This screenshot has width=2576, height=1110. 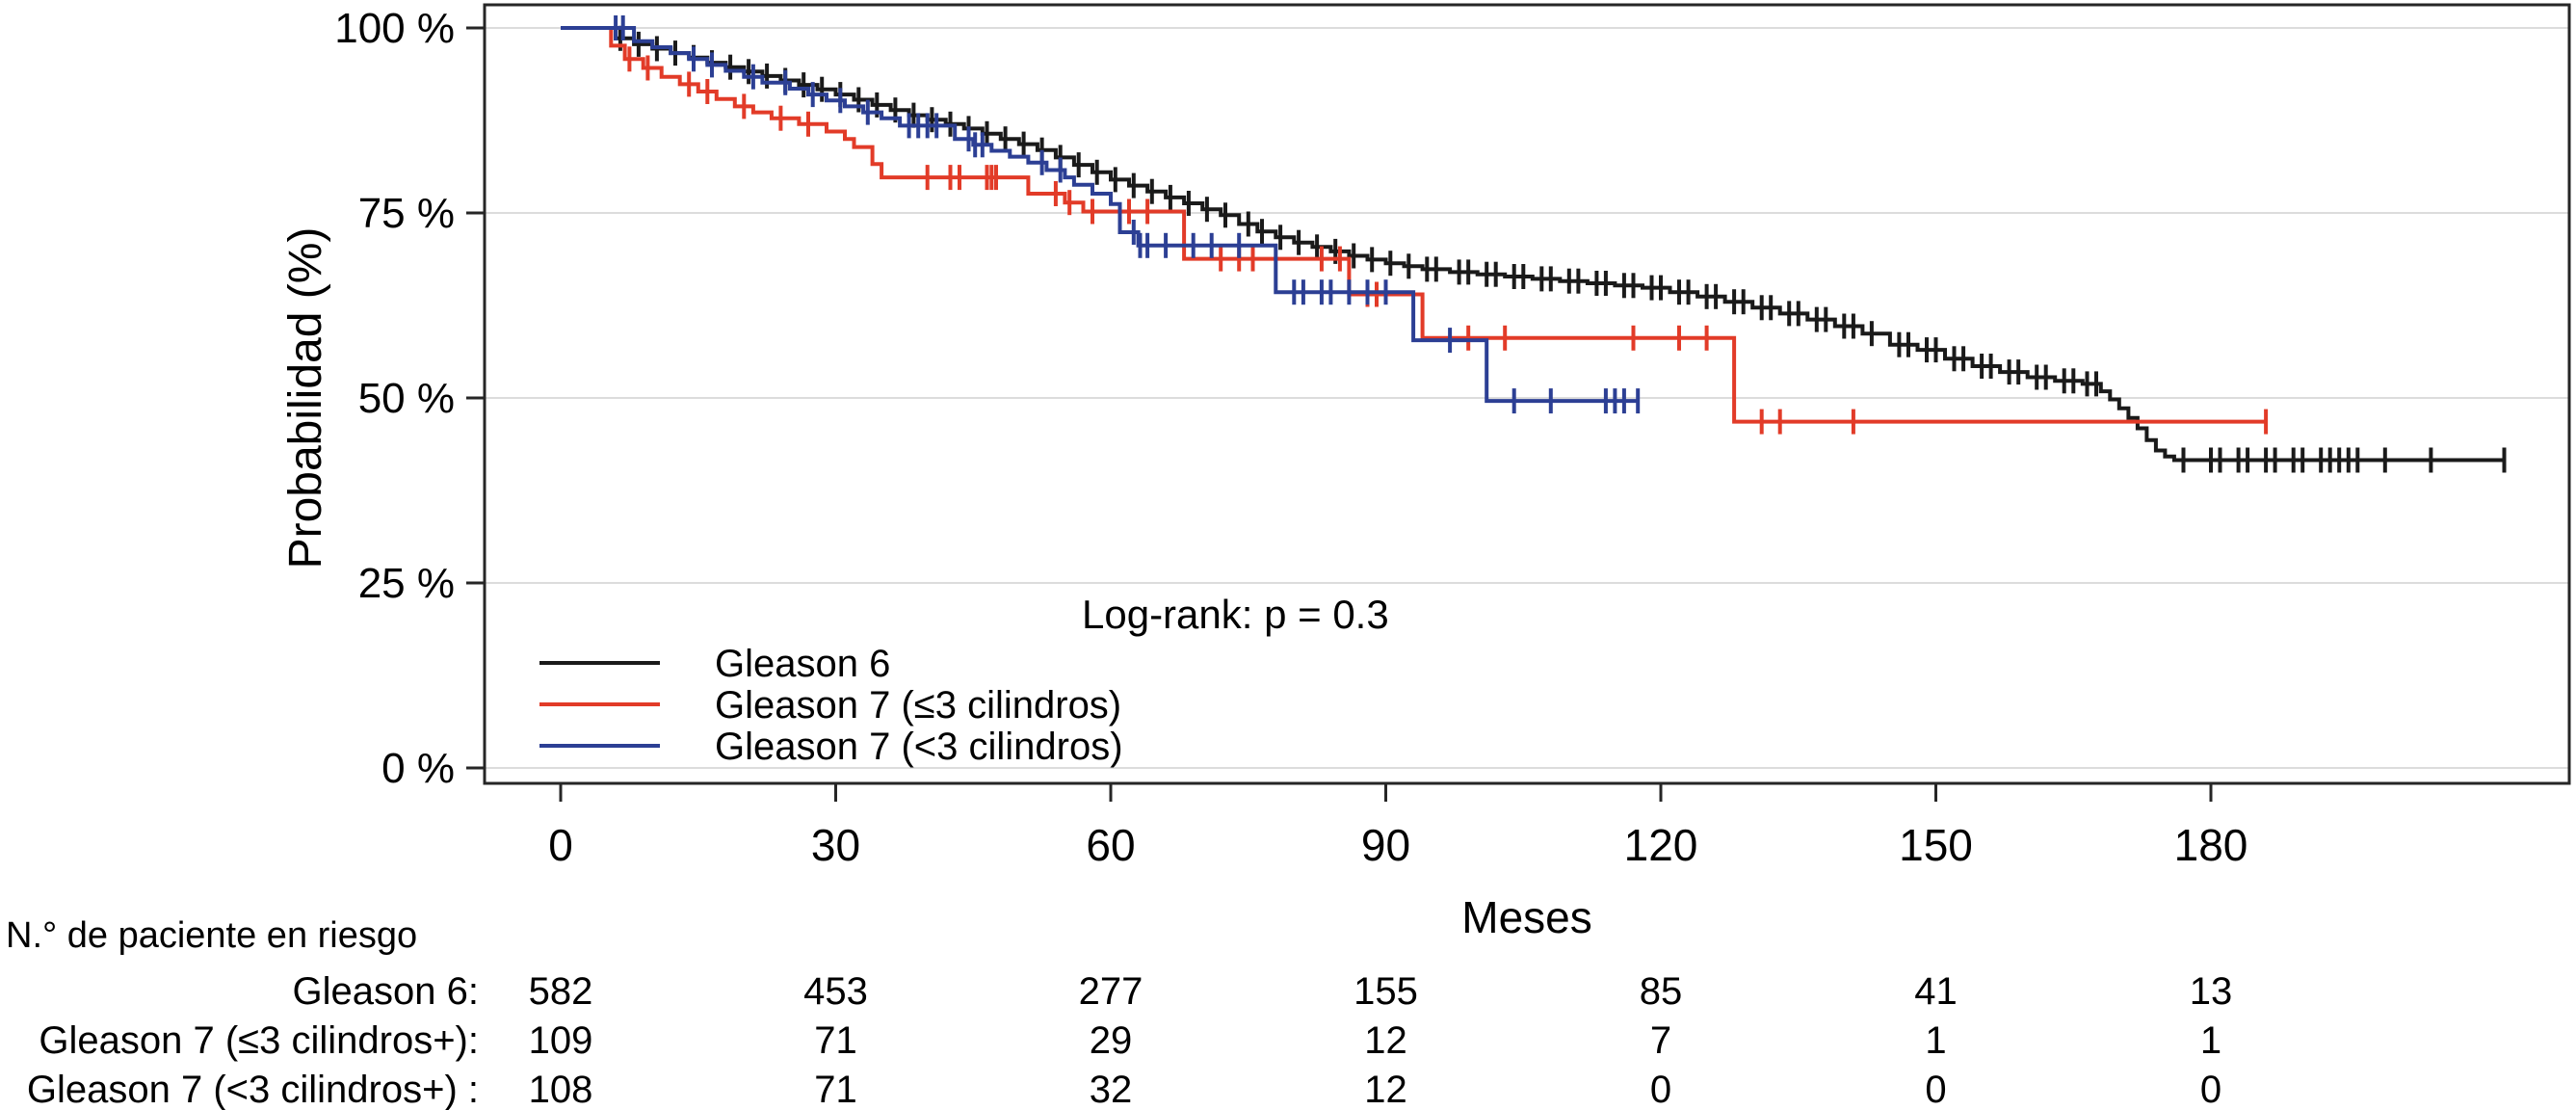 What do you see at coordinates (561, 1089) in the screenshot?
I see `risk-count-row3-t0: 108` at bounding box center [561, 1089].